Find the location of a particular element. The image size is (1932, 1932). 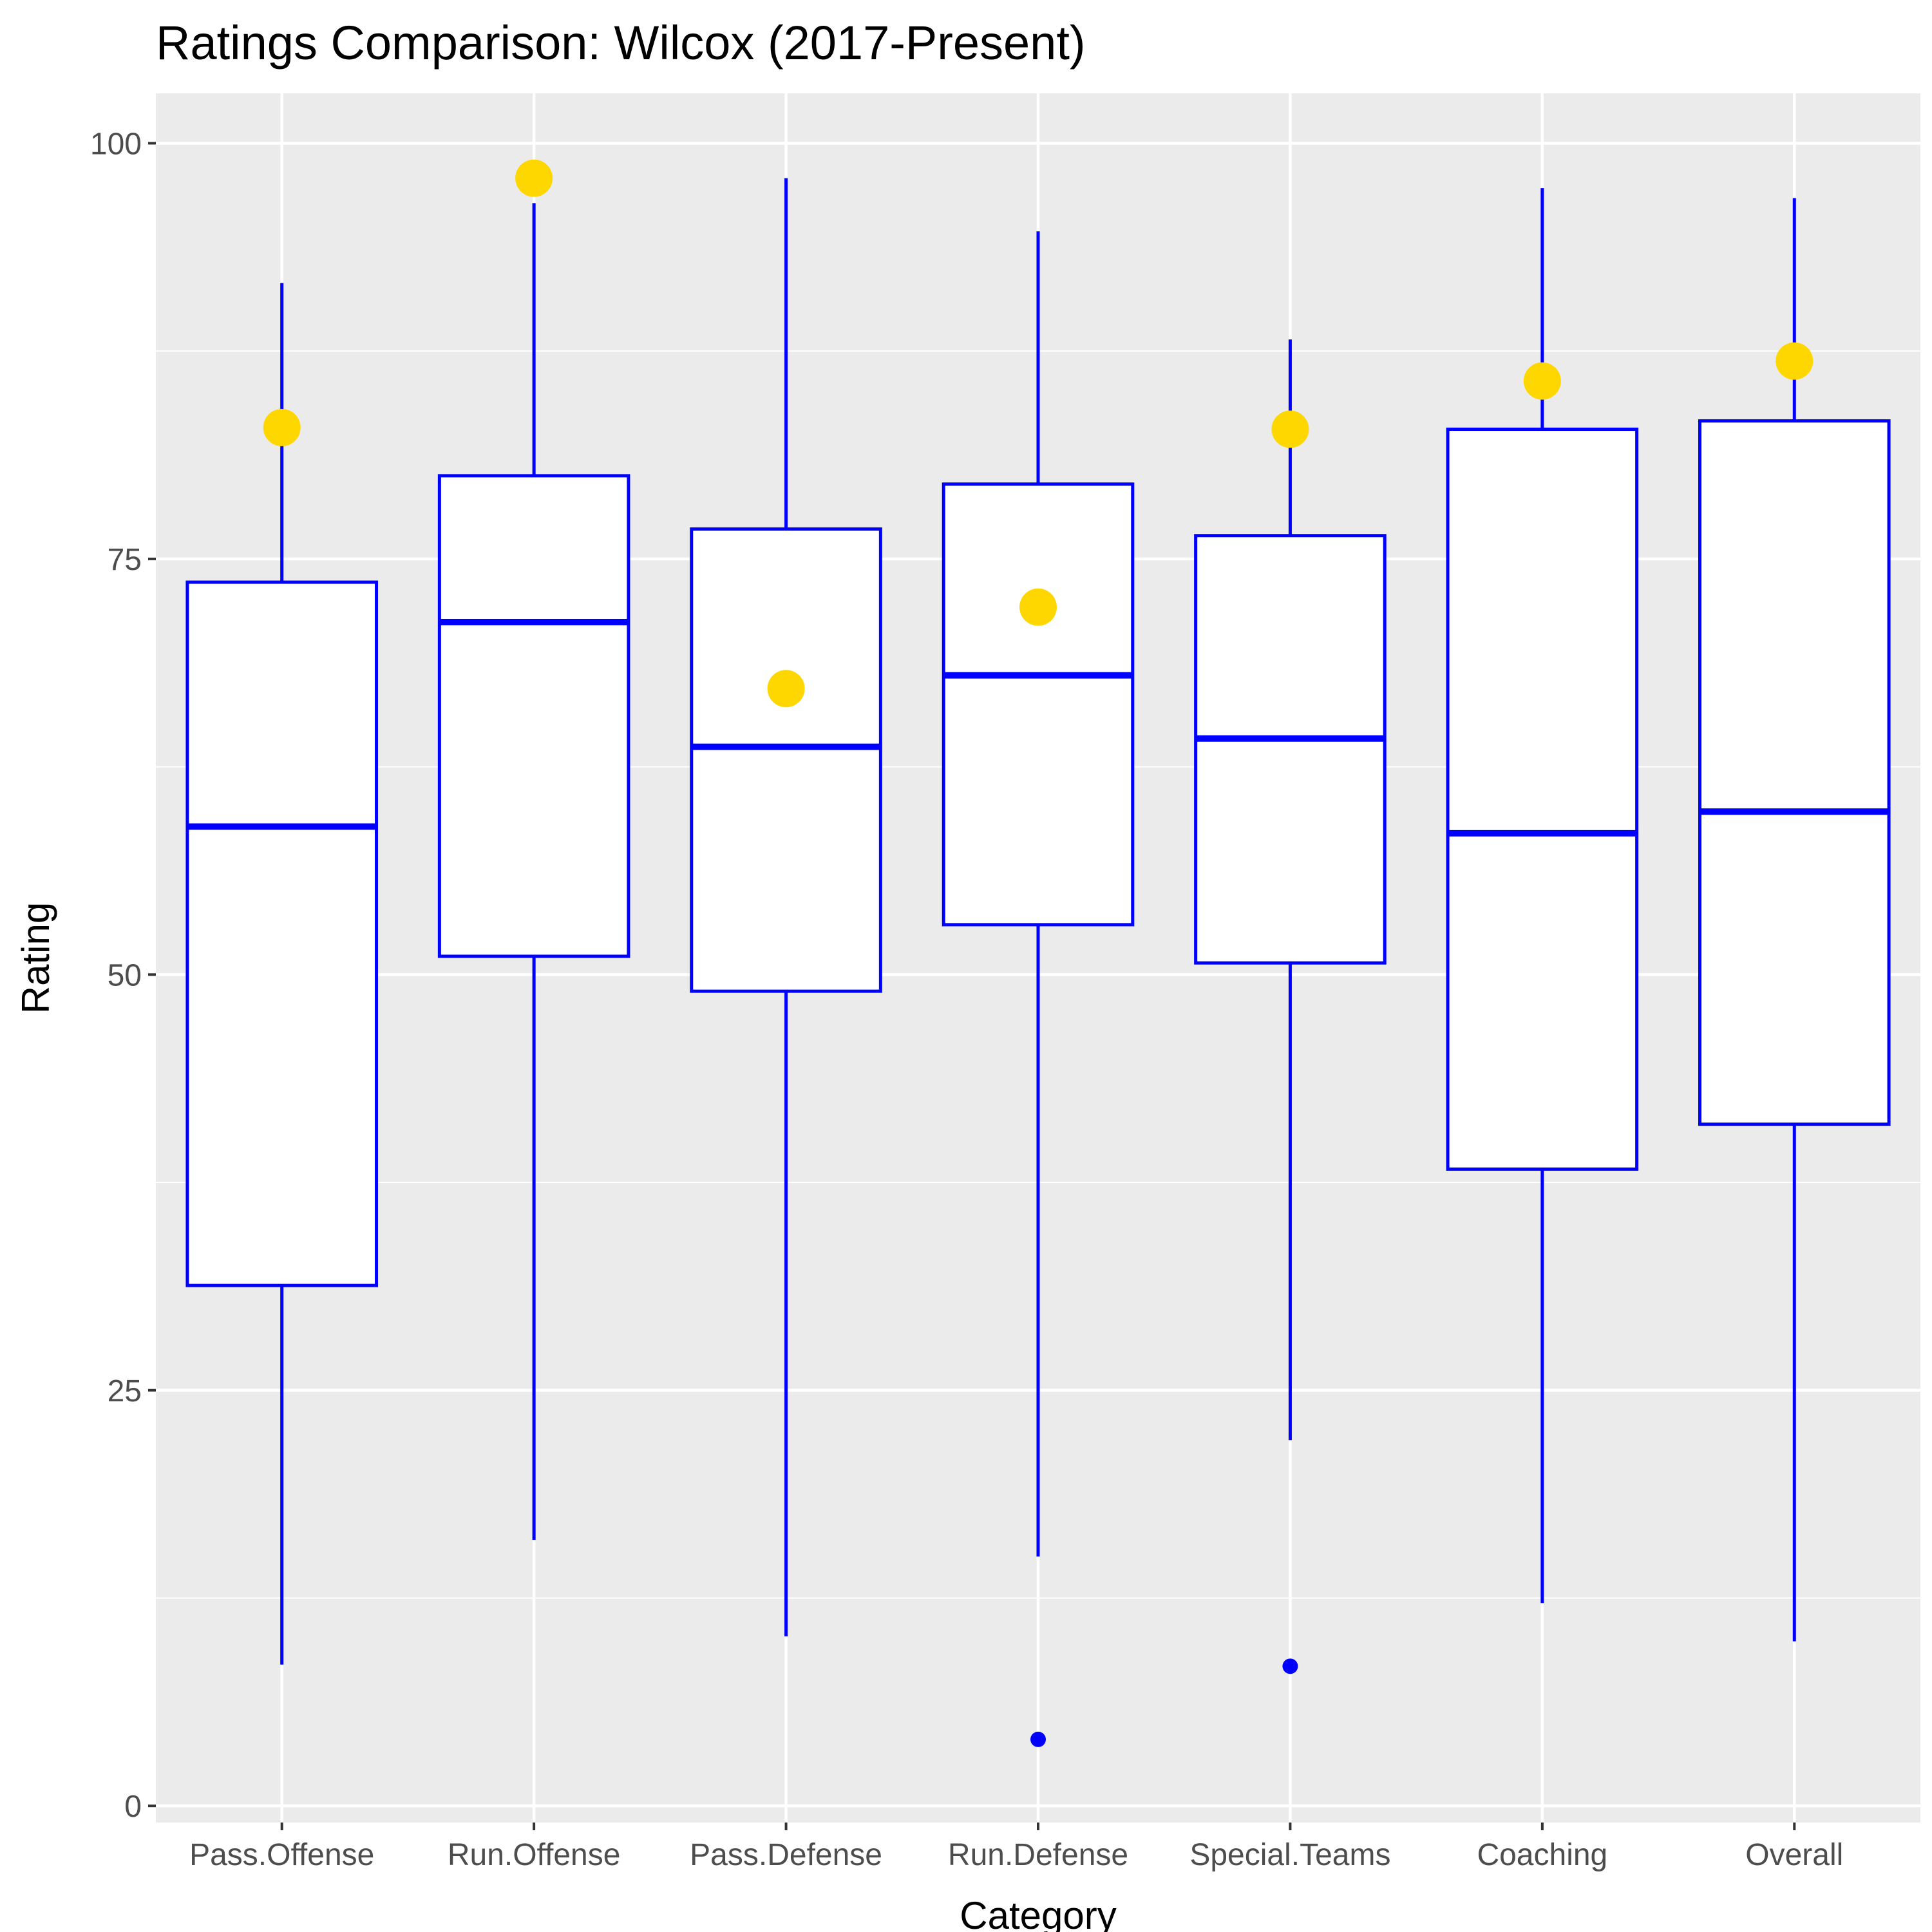

y-axis: 0 25 50 75 100 is located at coordinates (123, 975).